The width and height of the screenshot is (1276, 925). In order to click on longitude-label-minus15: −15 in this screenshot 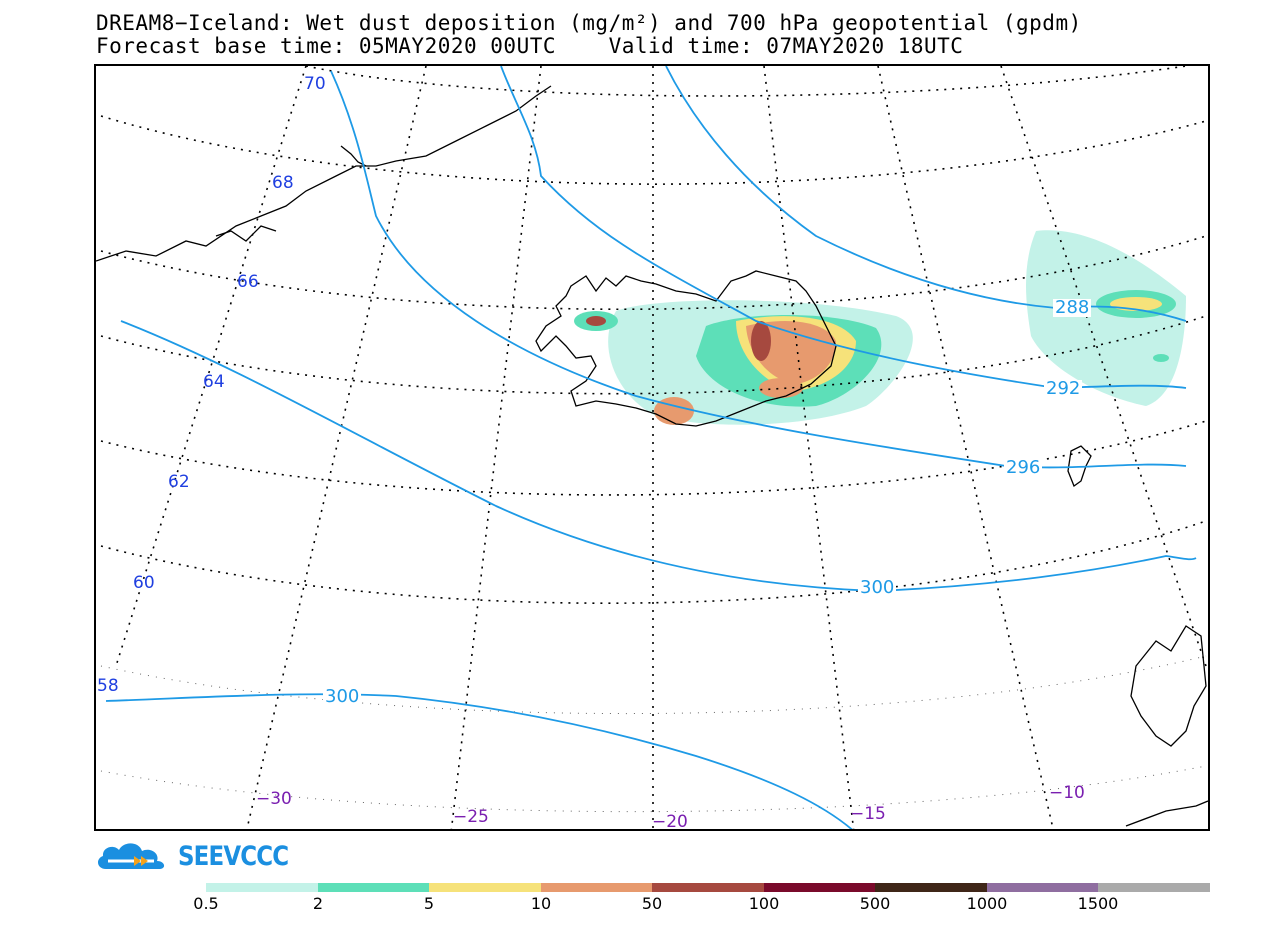, I will do `click(868, 814)`.